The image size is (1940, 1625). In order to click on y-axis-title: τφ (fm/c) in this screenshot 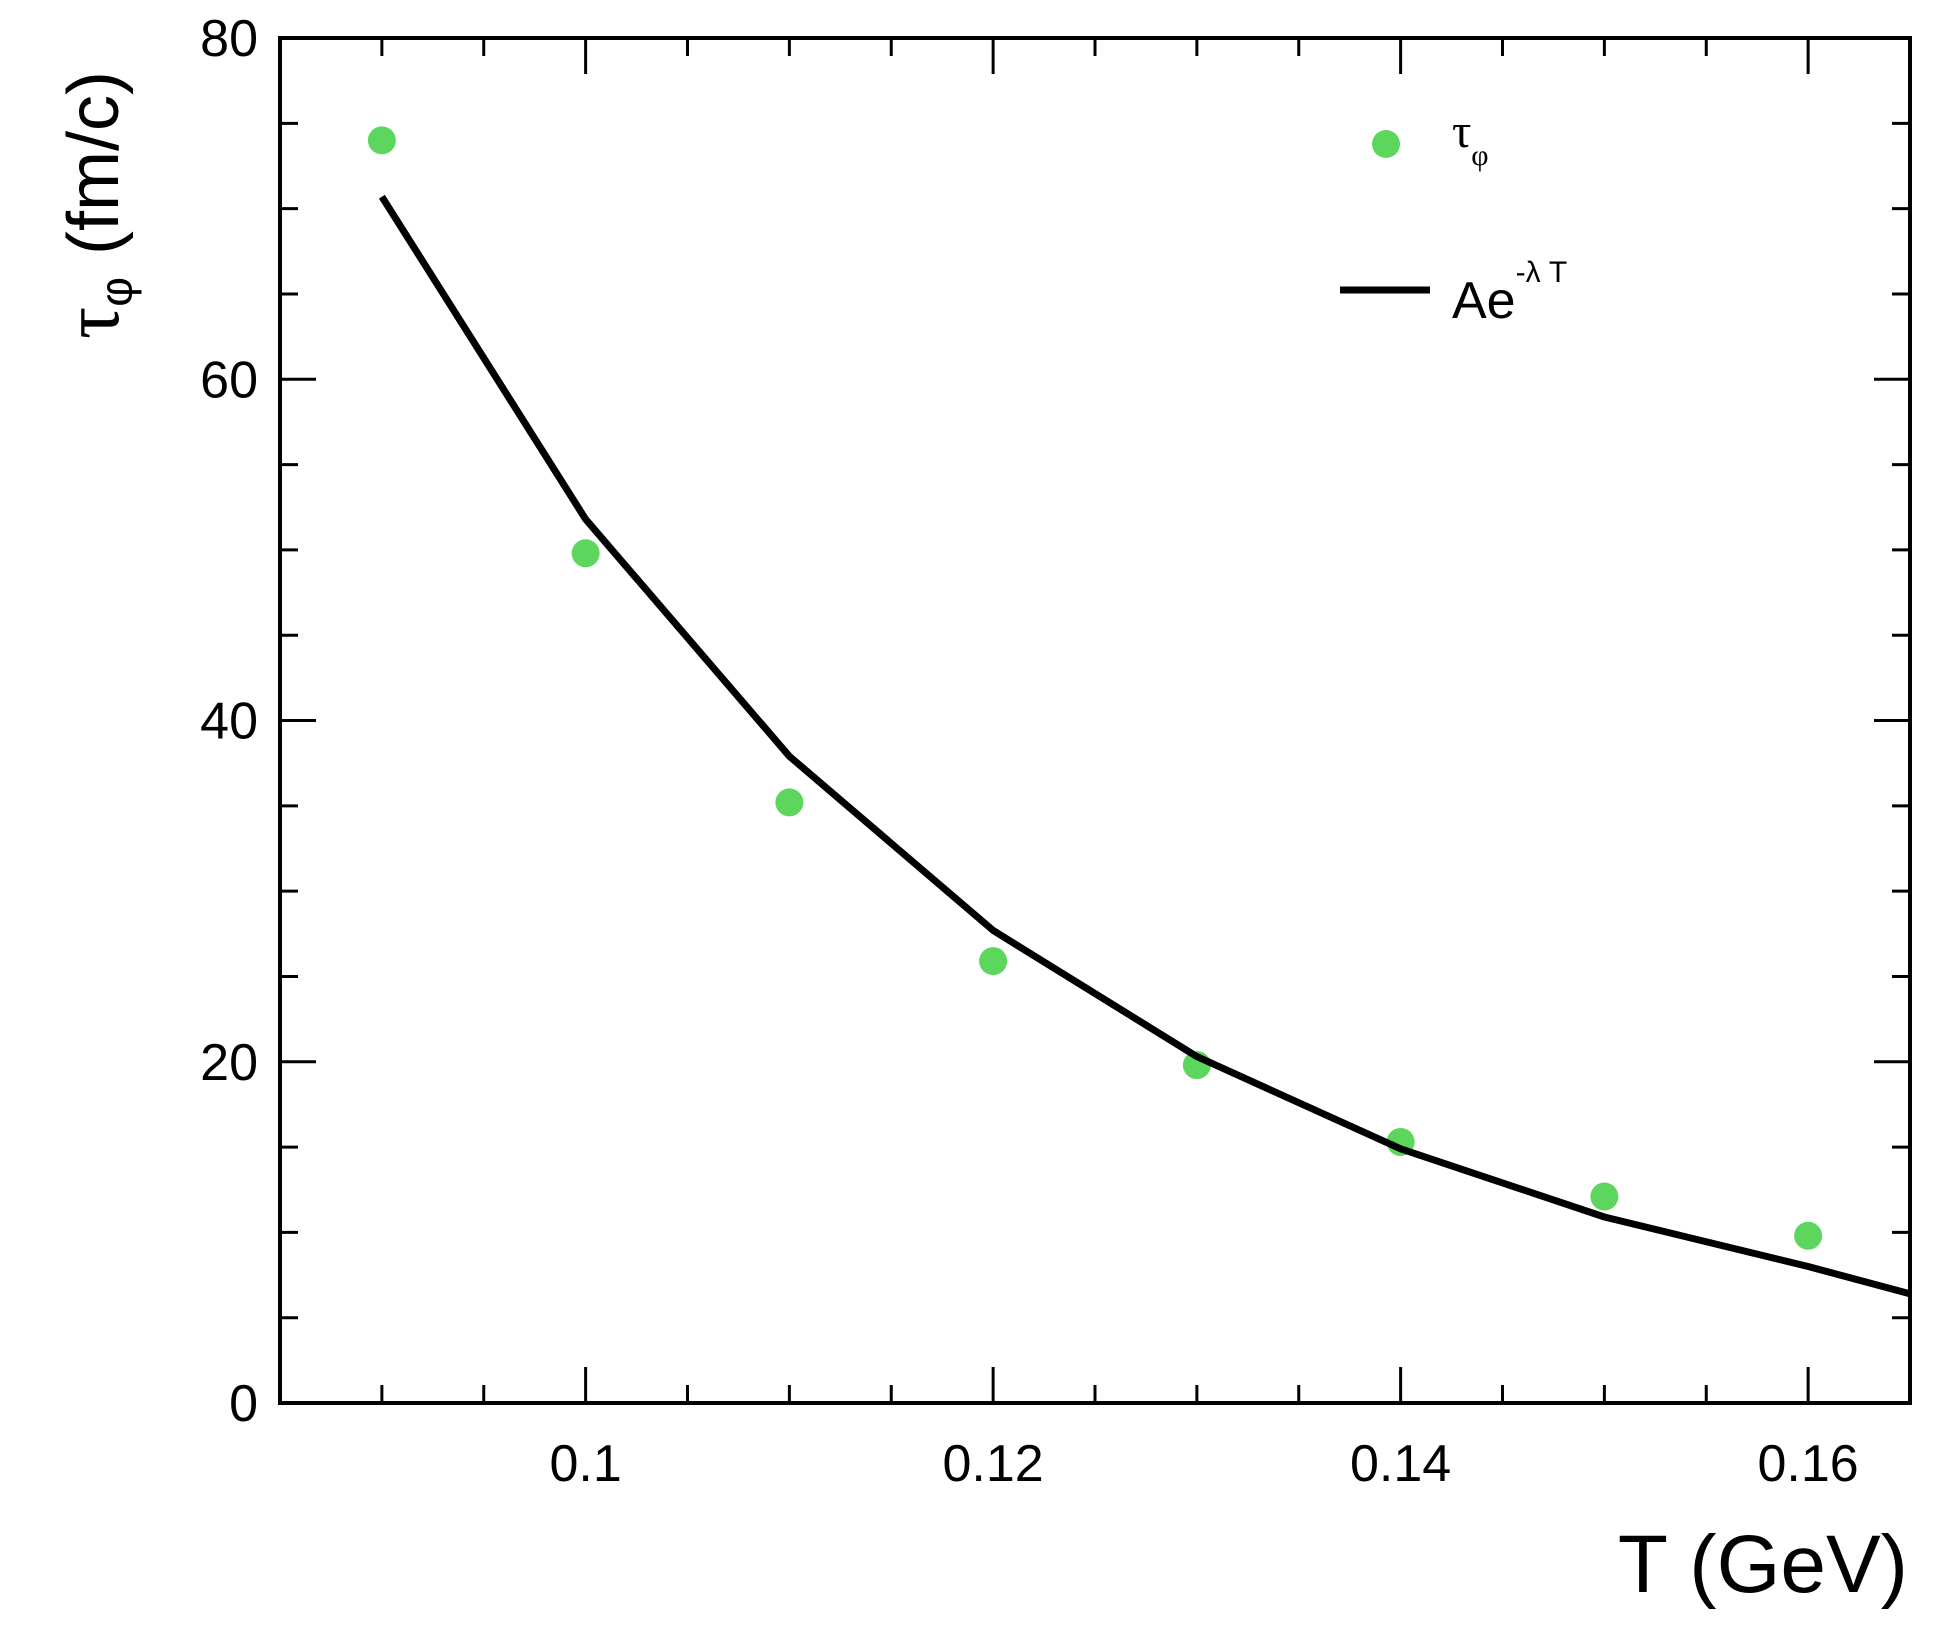, I will do `click(95, 205)`.